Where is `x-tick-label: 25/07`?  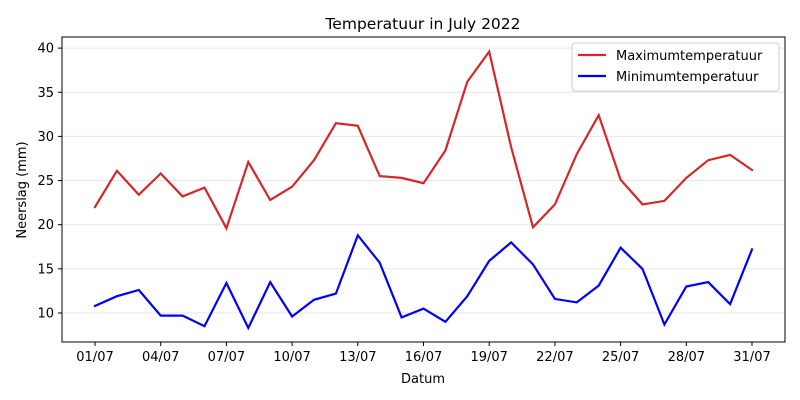 x-tick-label: 25/07 is located at coordinates (620, 357).